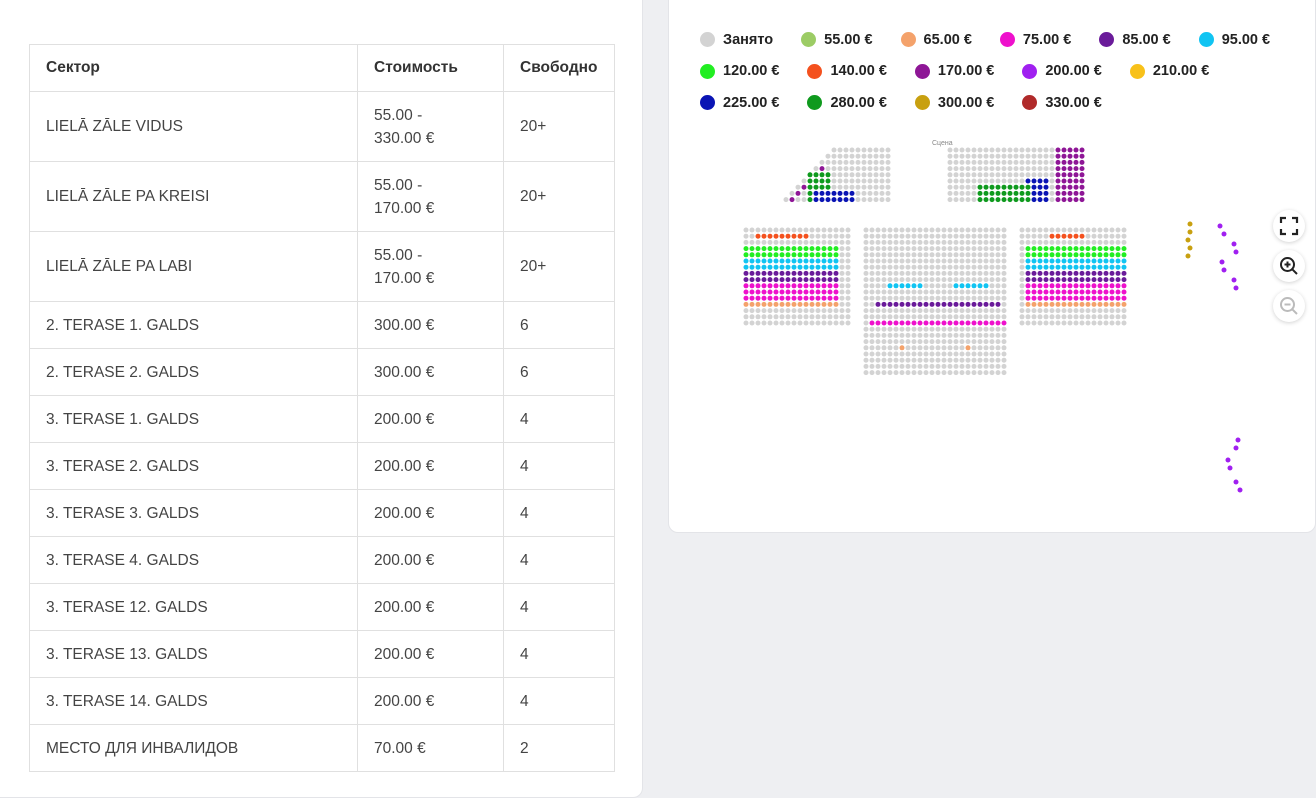  What do you see at coordinates (322, 607) in the screenshot?
I see `table-row: 3. TERASE 12. GALDS 200.00 €4` at bounding box center [322, 607].